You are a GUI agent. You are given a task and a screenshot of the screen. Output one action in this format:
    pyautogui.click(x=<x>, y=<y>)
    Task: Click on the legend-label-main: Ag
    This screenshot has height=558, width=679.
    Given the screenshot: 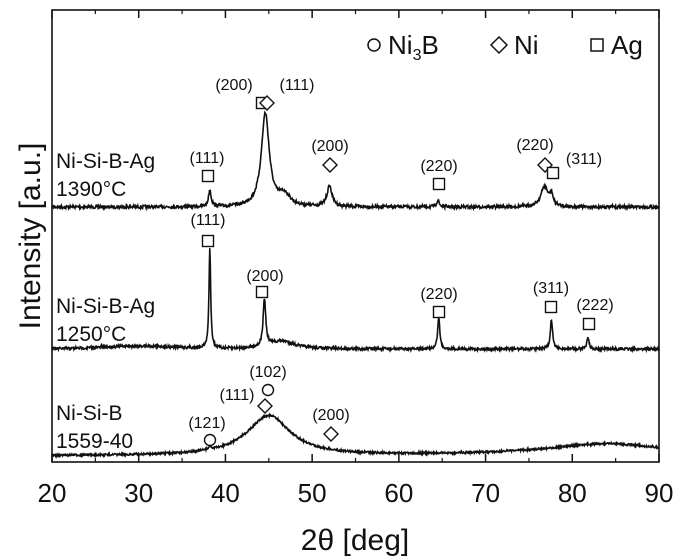 What is the action you would take?
    pyautogui.click(x=627, y=45)
    